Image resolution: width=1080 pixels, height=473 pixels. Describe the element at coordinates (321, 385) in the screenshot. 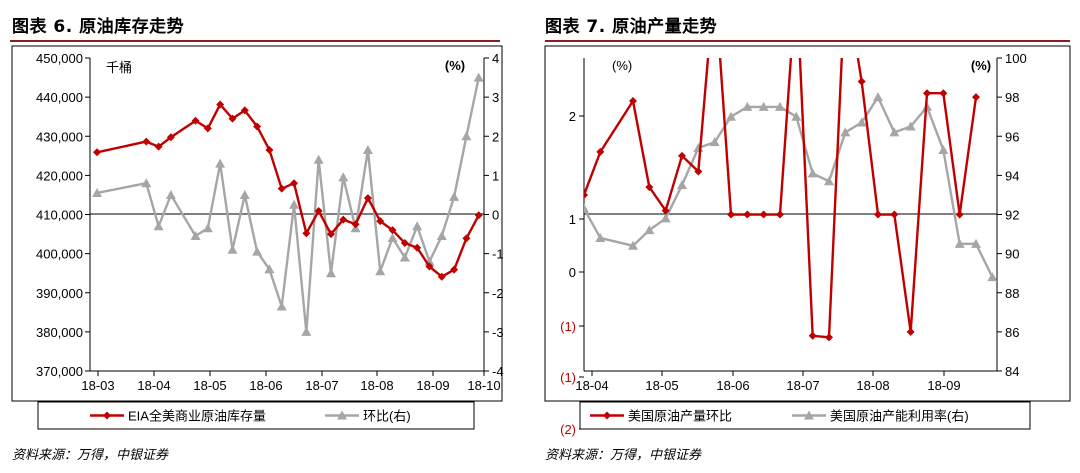

I see `chart1-x-tick-label: 18-07` at that location.